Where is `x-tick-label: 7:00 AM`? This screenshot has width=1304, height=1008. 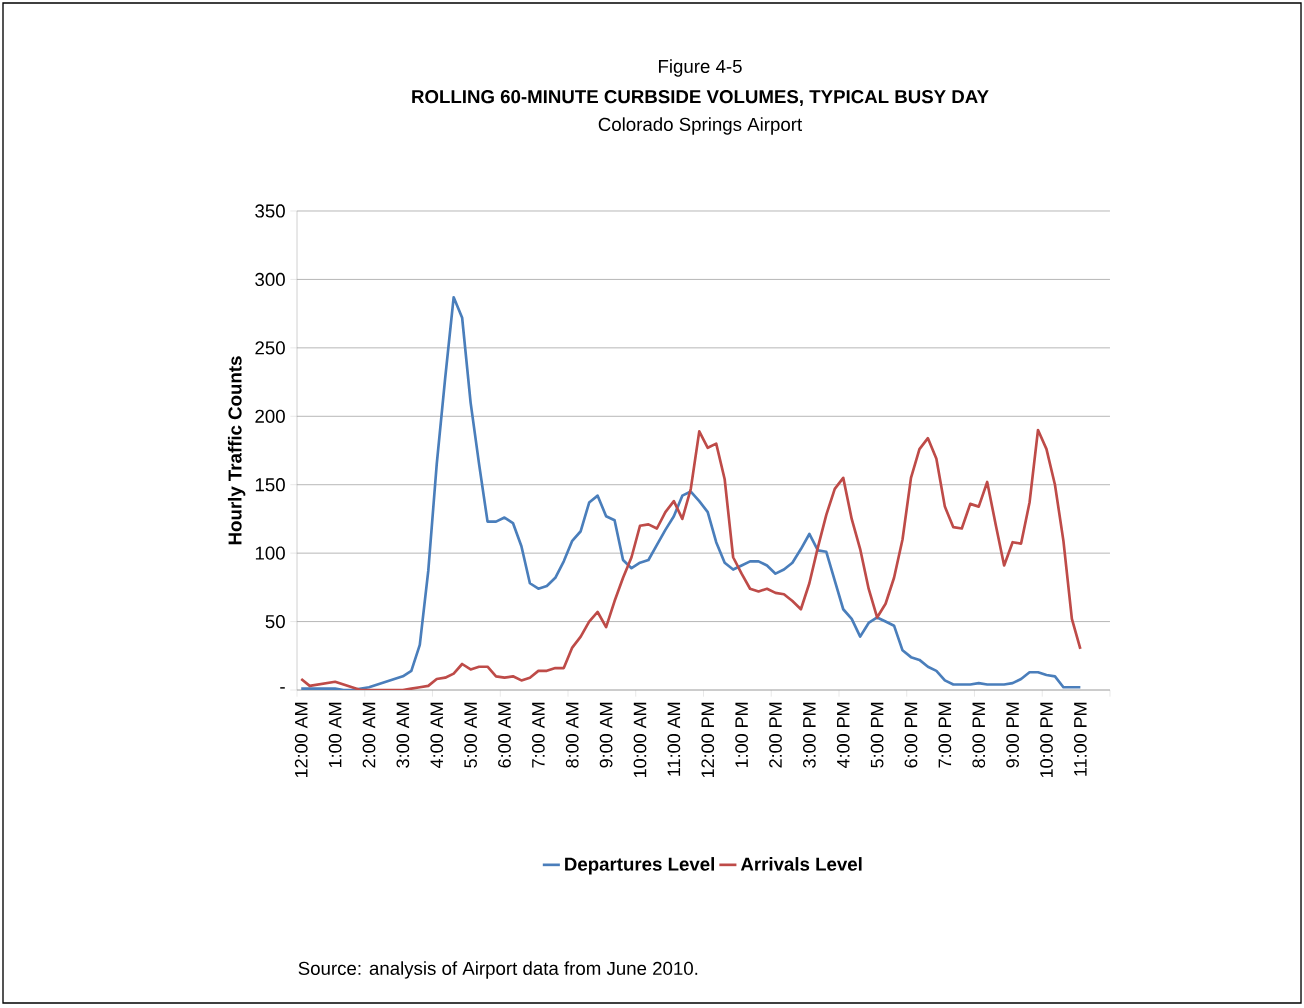
x-tick-label: 7:00 AM is located at coordinates (538, 735).